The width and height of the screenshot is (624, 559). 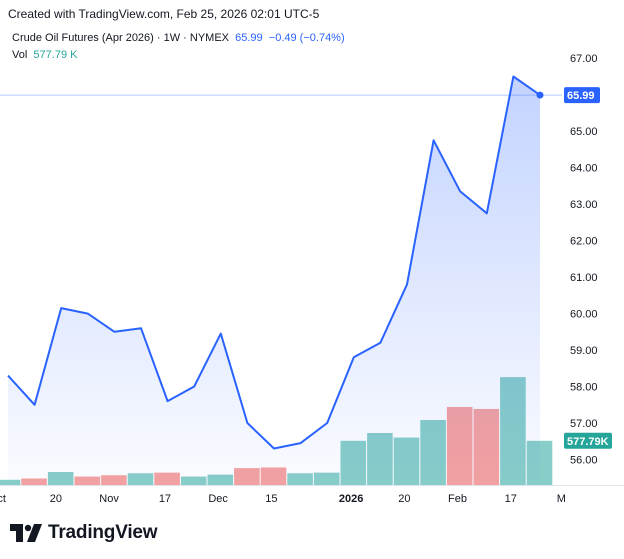 What do you see at coordinates (584, 242) in the screenshot?
I see `y-tick-label: 62.00` at bounding box center [584, 242].